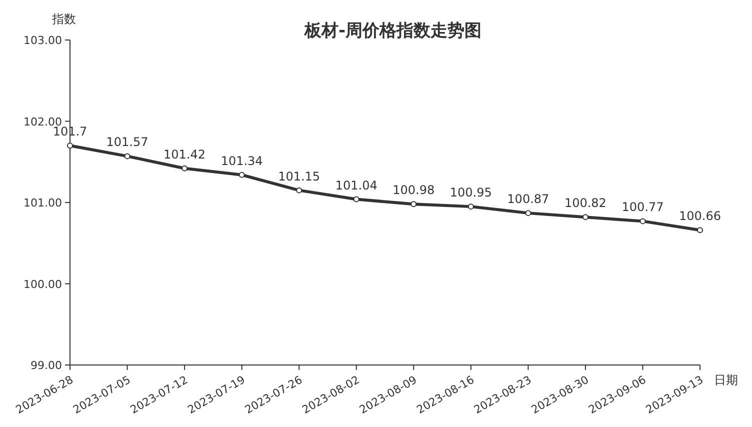 The image size is (752, 427). What do you see at coordinates (471, 193) in the screenshot?
I see `data-label: 100.95` at bounding box center [471, 193].